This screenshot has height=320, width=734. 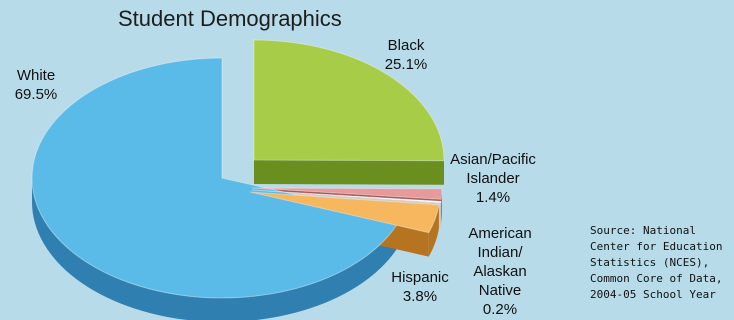 I want to click on slice-label-native-value: 0.2%, so click(x=500, y=309).